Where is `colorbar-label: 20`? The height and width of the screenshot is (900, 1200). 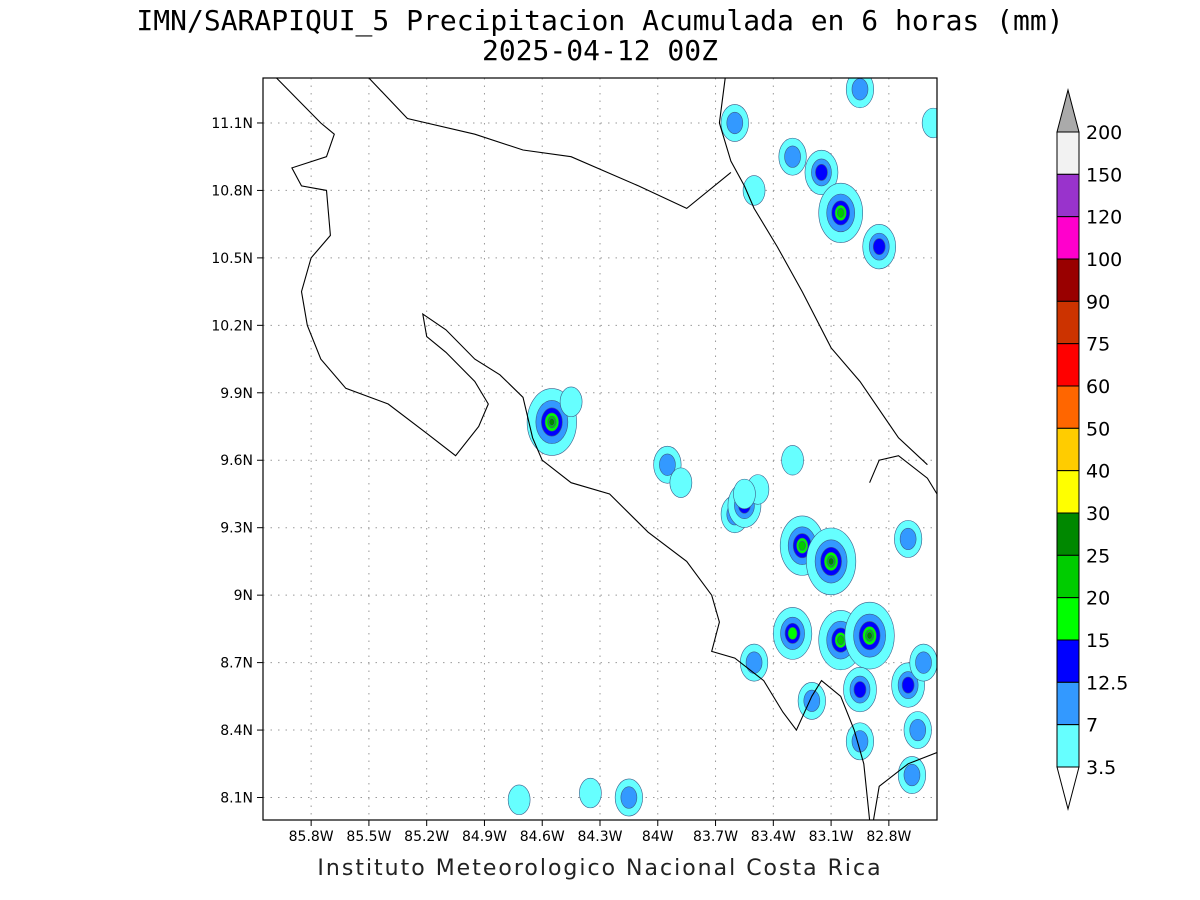 colorbar-label: 20 is located at coordinates (1098, 599).